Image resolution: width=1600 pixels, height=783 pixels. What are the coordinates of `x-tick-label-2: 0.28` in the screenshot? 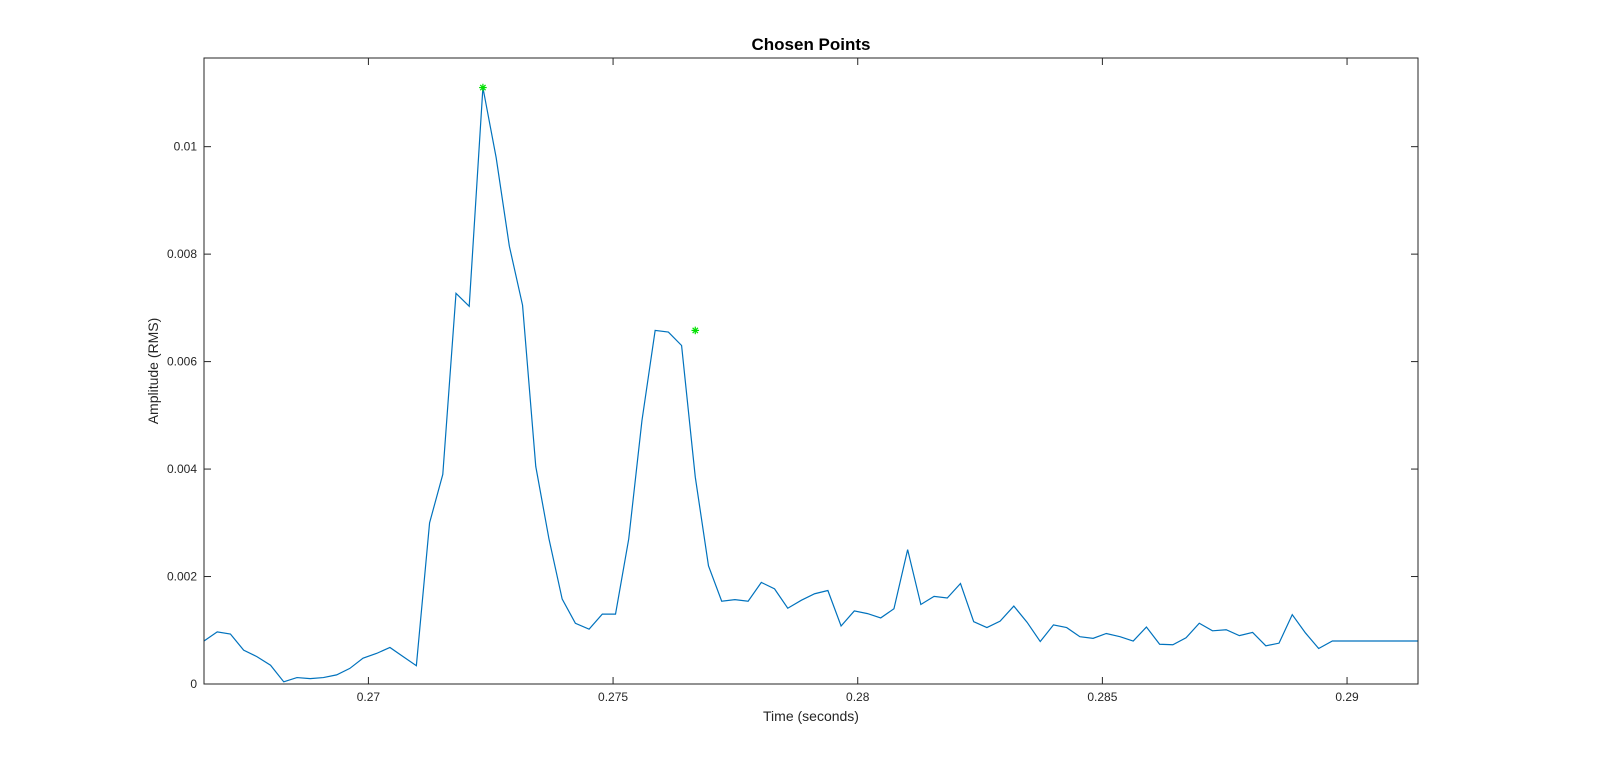 It's located at (858, 697).